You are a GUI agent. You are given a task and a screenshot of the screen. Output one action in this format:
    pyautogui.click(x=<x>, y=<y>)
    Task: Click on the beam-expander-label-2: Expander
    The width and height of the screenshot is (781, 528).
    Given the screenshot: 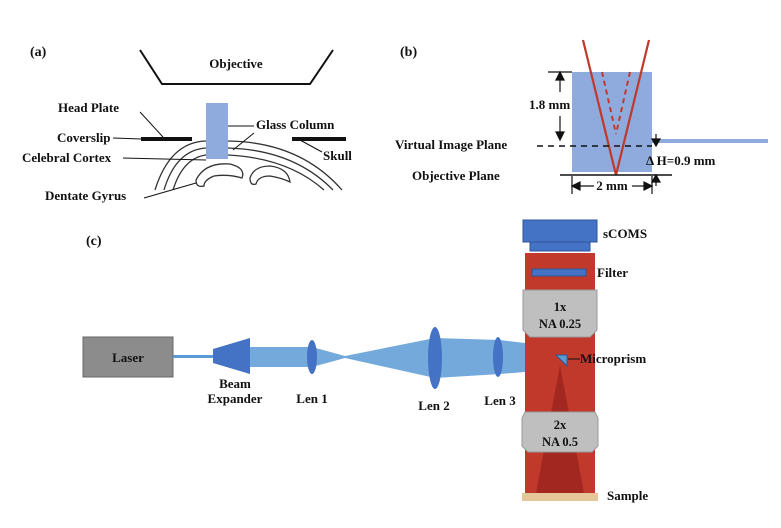 What is the action you would take?
    pyautogui.click(x=235, y=398)
    